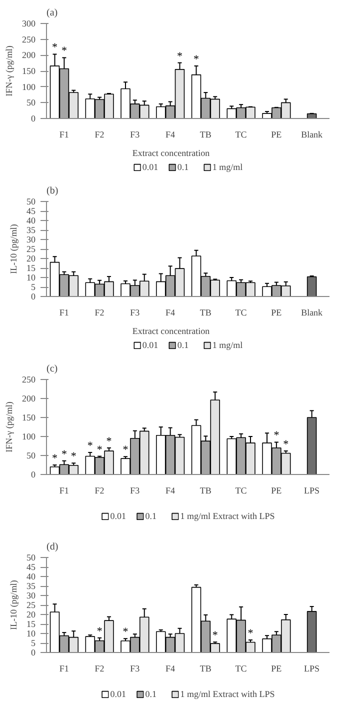 This screenshot has width=337, height=721. Describe the element at coordinates (31, 221) in the screenshot. I see `y-tick-label: 40` at that location.